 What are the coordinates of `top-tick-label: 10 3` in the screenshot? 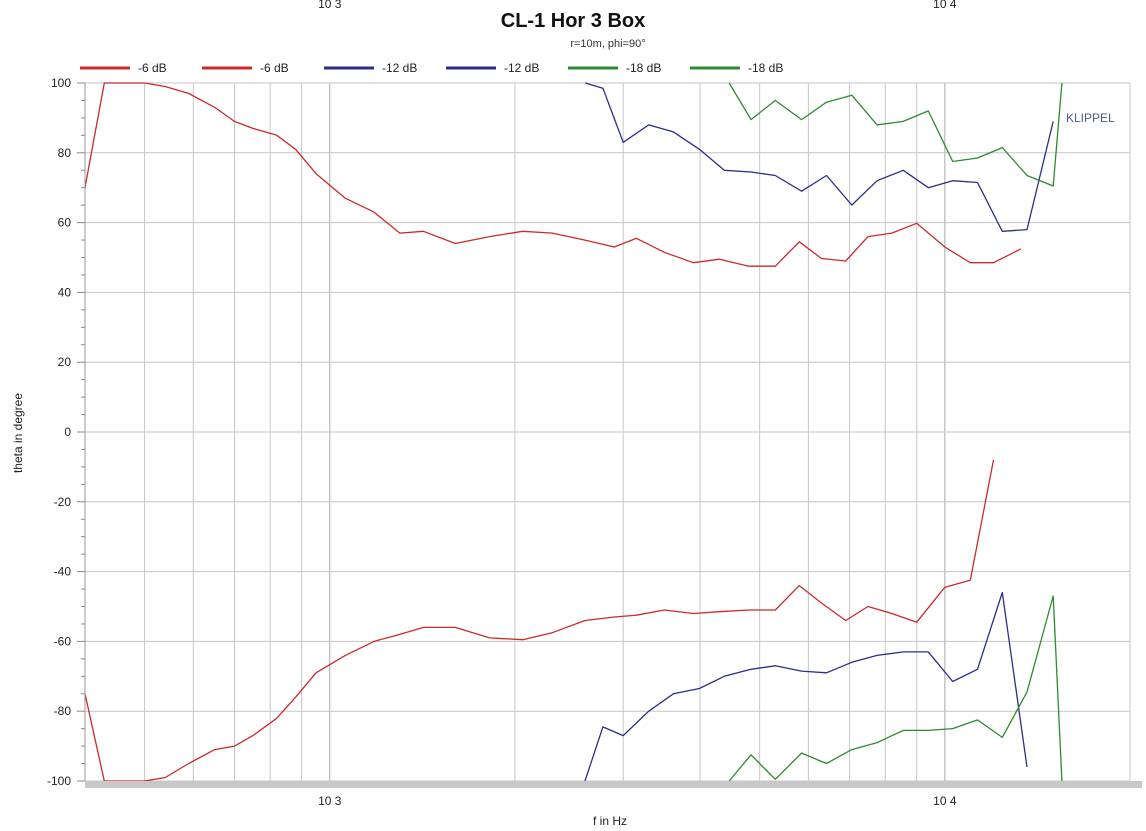 It's located at (330, 5).